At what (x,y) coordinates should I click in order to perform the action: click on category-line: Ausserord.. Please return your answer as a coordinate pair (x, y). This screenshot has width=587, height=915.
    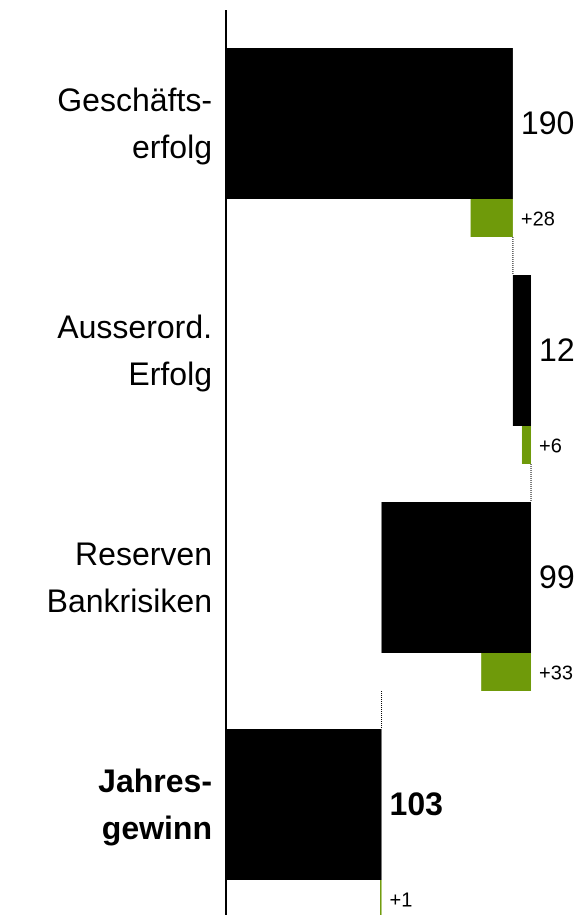
    Looking at the image, I should click on (134, 327).